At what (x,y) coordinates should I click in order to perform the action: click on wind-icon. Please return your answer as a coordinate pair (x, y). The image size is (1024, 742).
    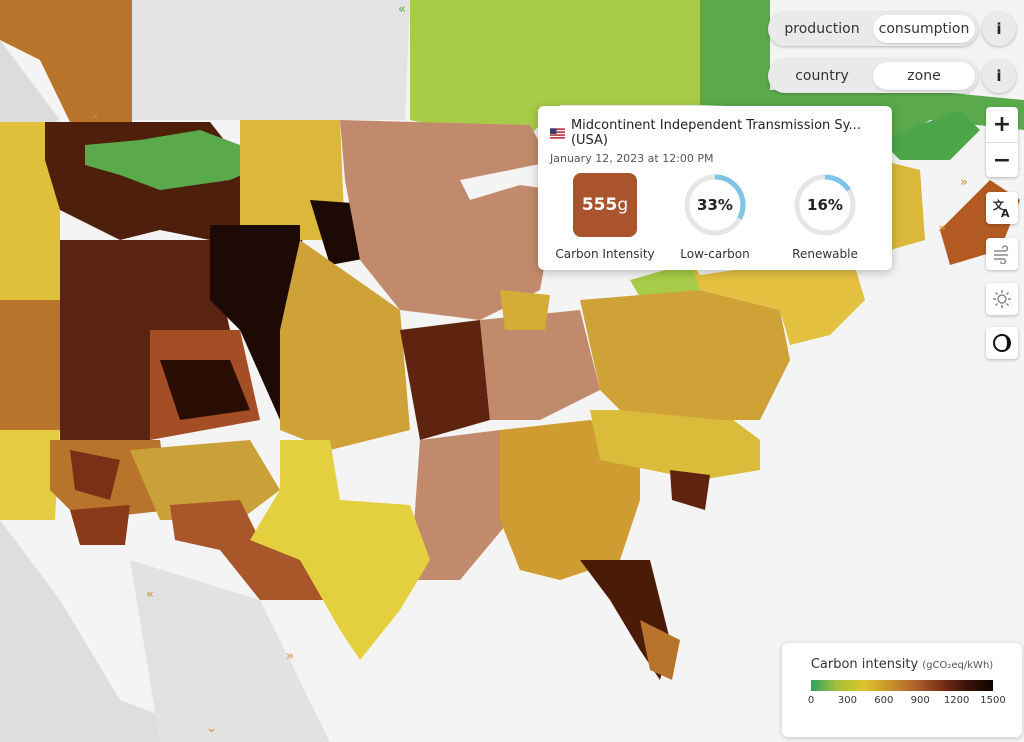
    Looking at the image, I should click on (1001, 254).